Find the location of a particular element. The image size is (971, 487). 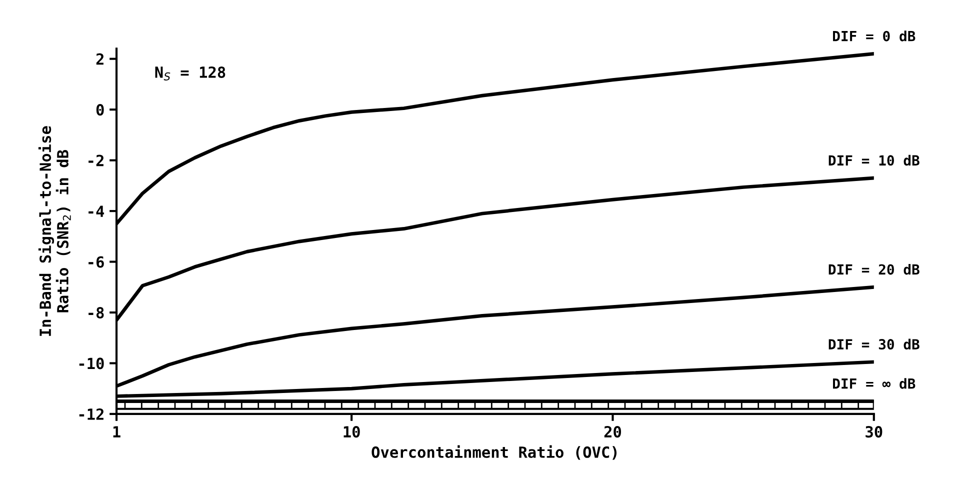

series-label: DIF = 30 dB is located at coordinates (874, 344).